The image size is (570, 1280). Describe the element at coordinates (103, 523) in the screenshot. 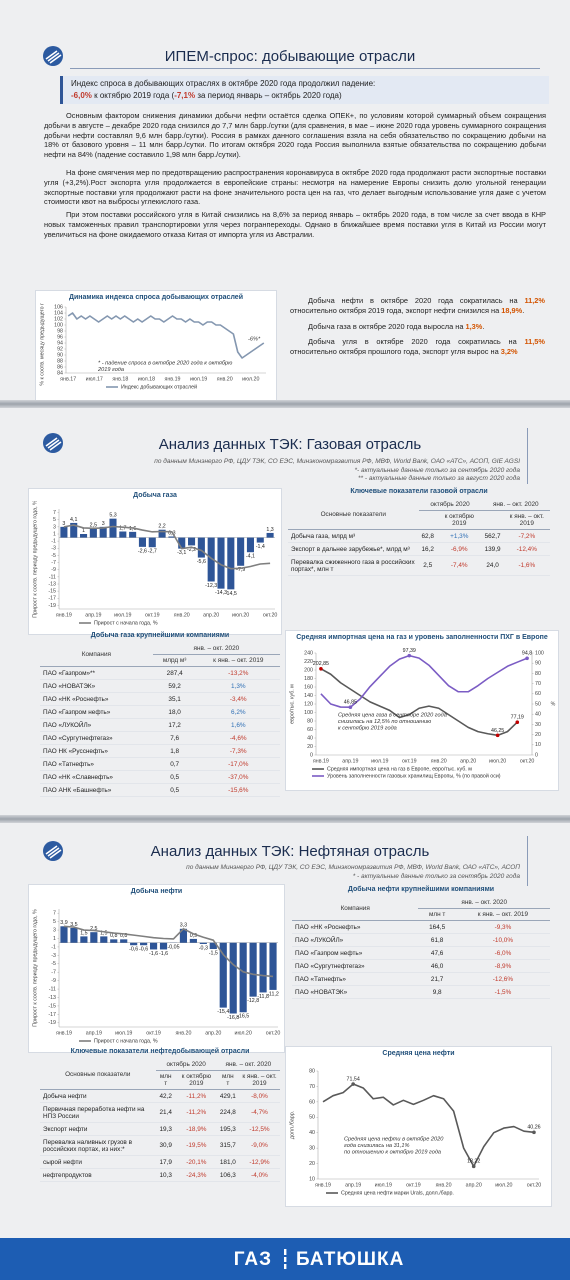

I see `data-label: 3` at that location.